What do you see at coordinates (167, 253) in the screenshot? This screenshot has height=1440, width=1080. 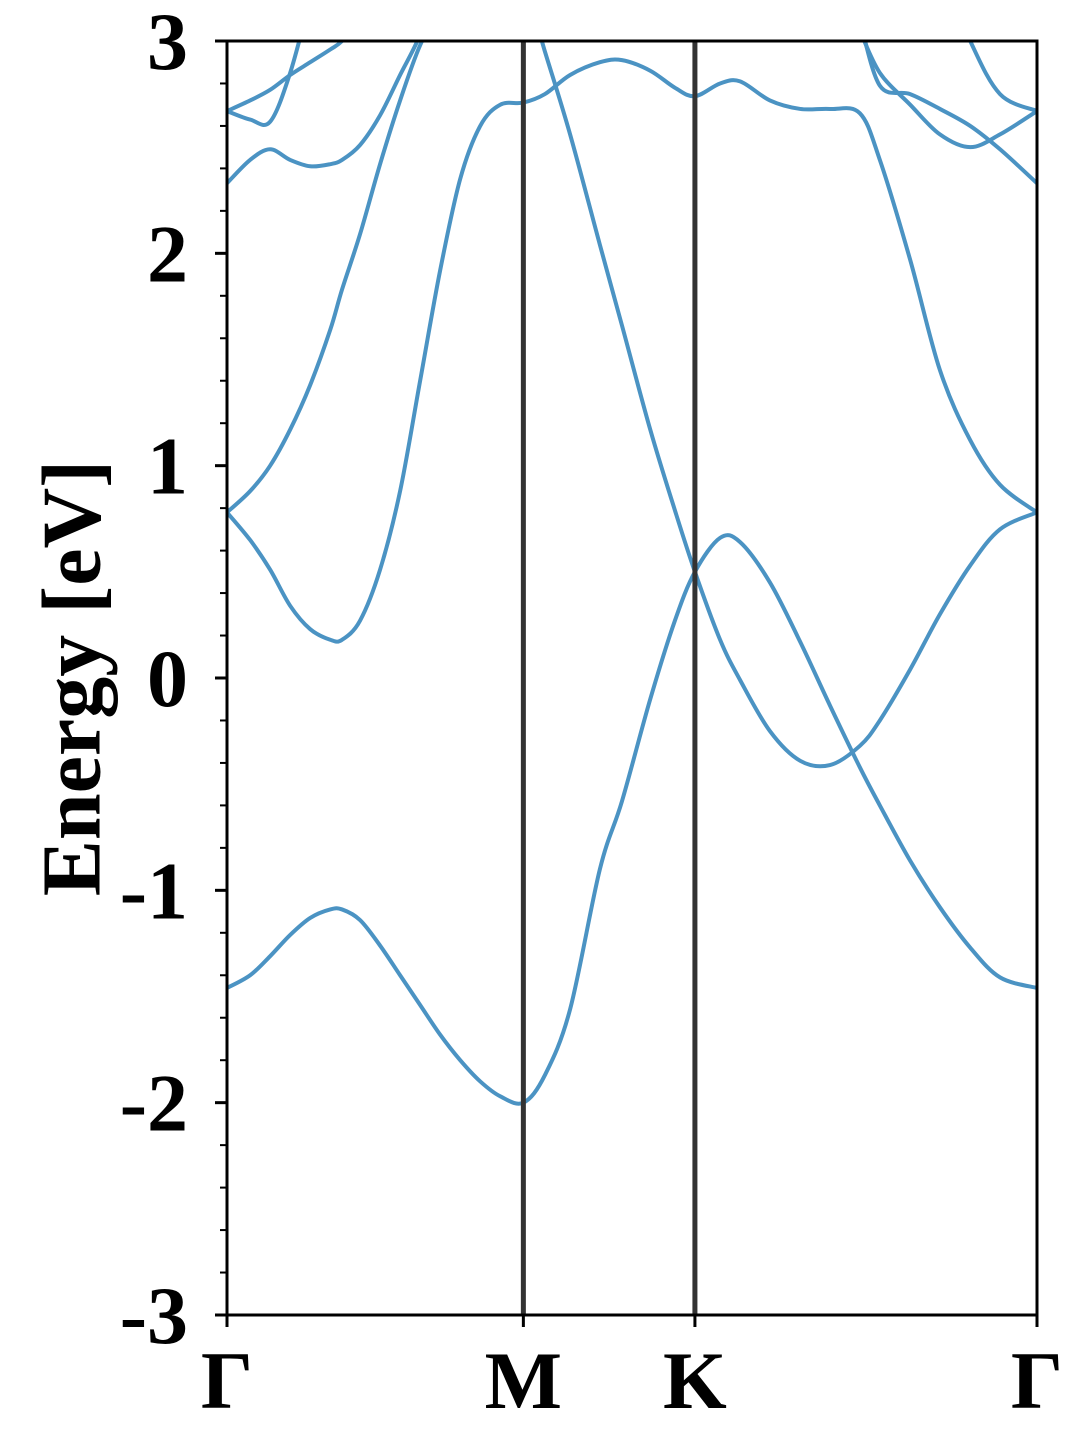 I see `y-tick-label: 2` at bounding box center [167, 253].